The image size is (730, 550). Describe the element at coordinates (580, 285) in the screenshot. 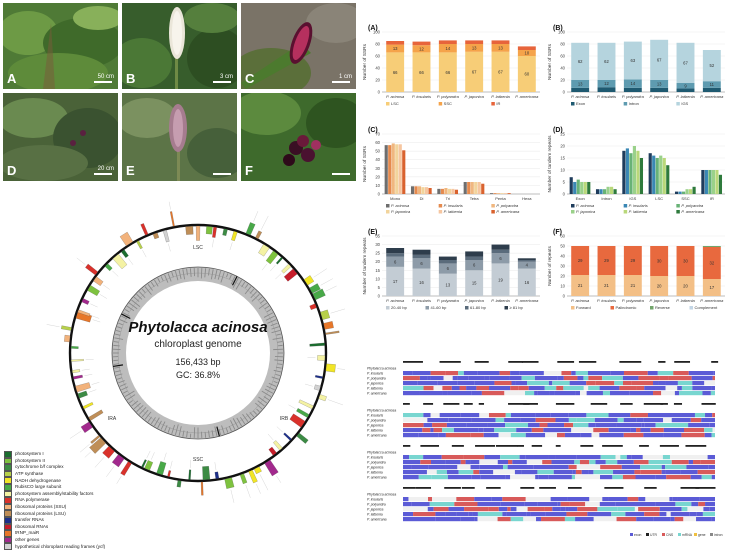

I see `data-label: 21` at that location.